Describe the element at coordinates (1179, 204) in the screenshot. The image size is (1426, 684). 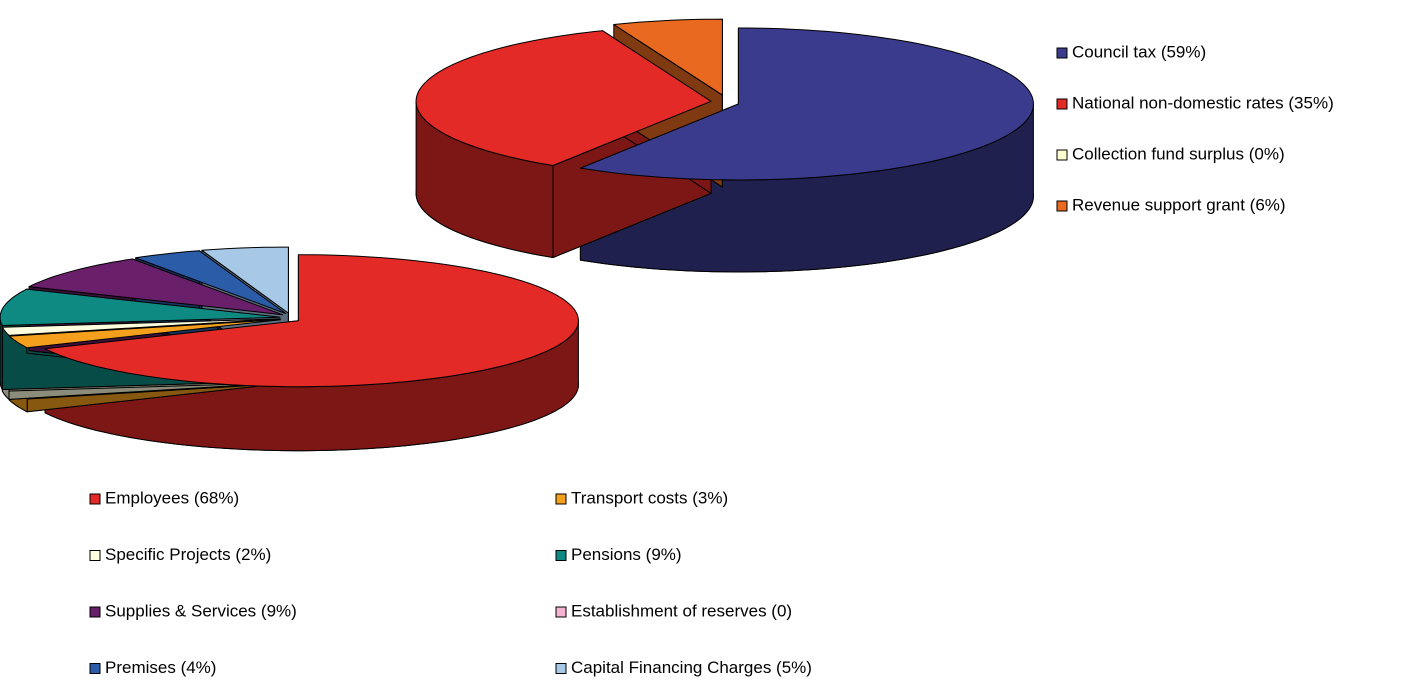
I see `legend-label: Revenue support grant (6%)` at that location.